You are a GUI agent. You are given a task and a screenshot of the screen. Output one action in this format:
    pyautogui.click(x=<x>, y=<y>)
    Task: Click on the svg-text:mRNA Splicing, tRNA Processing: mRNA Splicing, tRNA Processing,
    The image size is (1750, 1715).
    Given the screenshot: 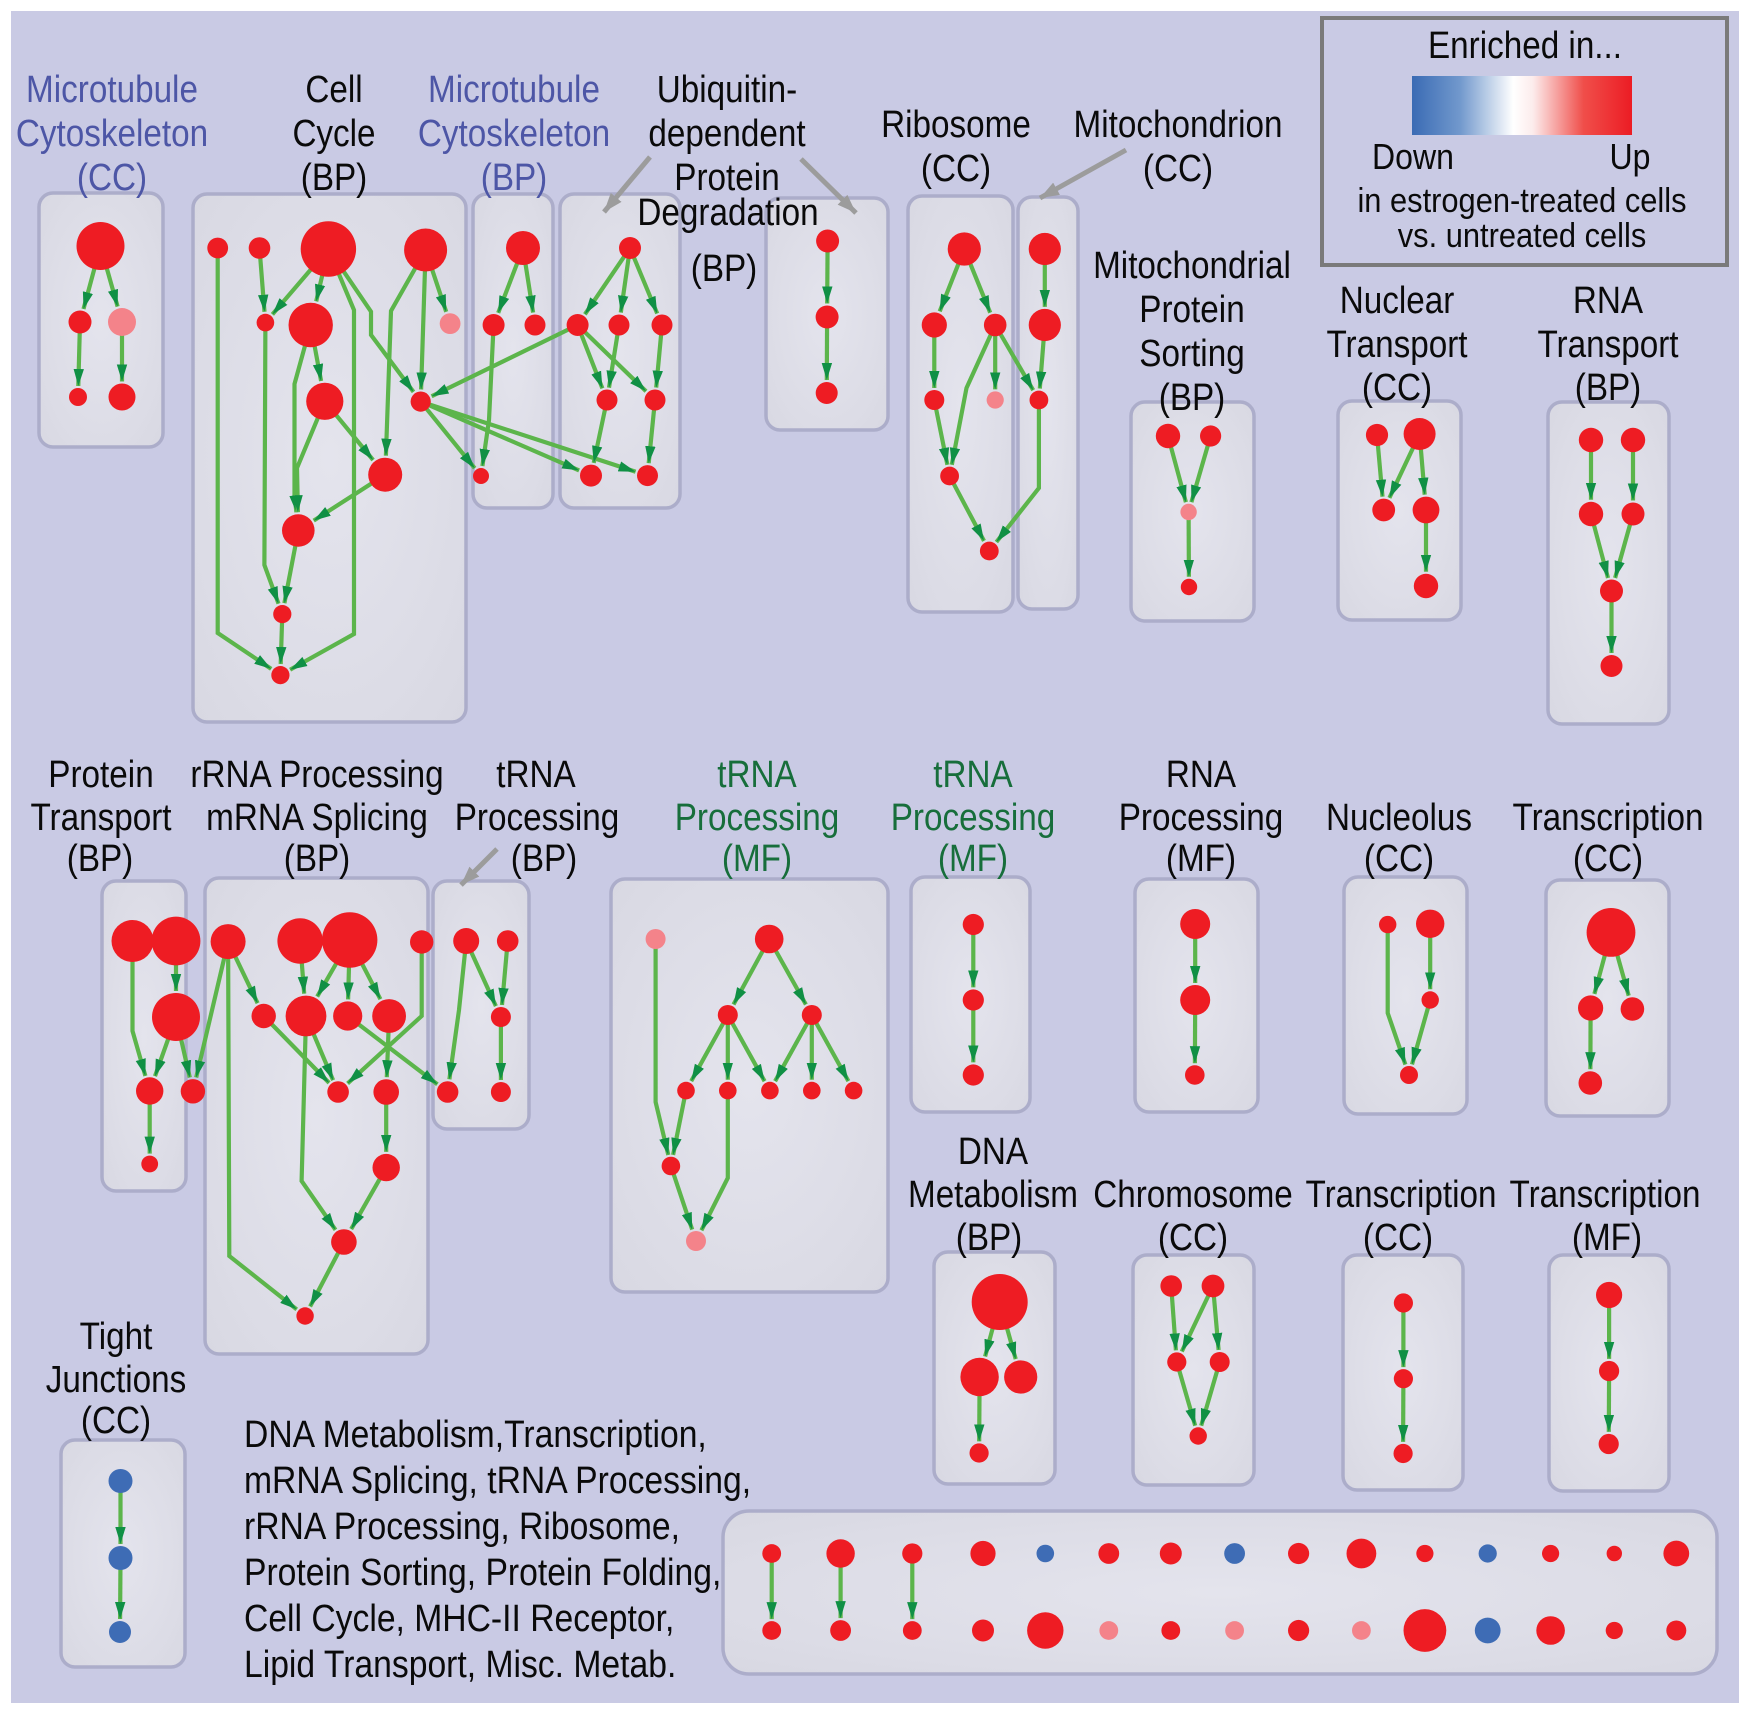 What is the action you would take?
    pyautogui.click(x=497, y=1481)
    